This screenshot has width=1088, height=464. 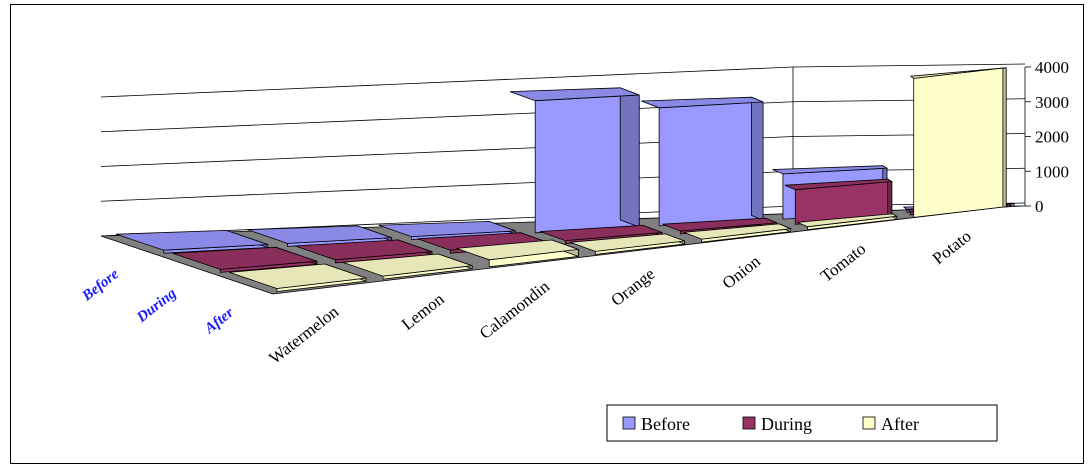 What do you see at coordinates (952, 247) in the screenshot?
I see `category-label: Potato` at bounding box center [952, 247].